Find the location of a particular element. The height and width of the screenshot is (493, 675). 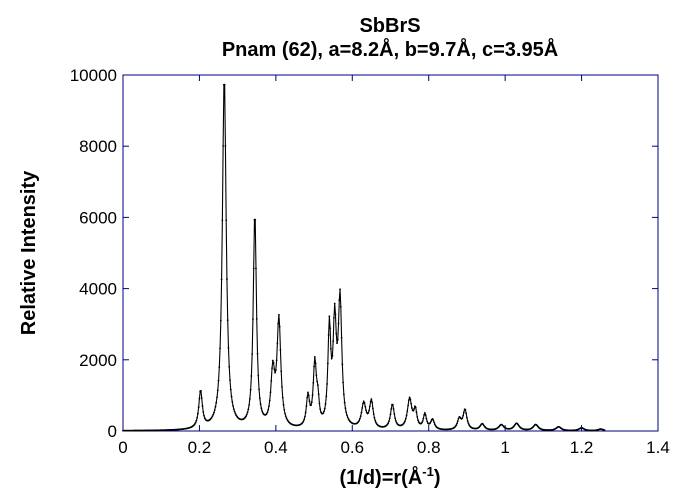

x-tick-label: 0.8 is located at coordinates (429, 447).